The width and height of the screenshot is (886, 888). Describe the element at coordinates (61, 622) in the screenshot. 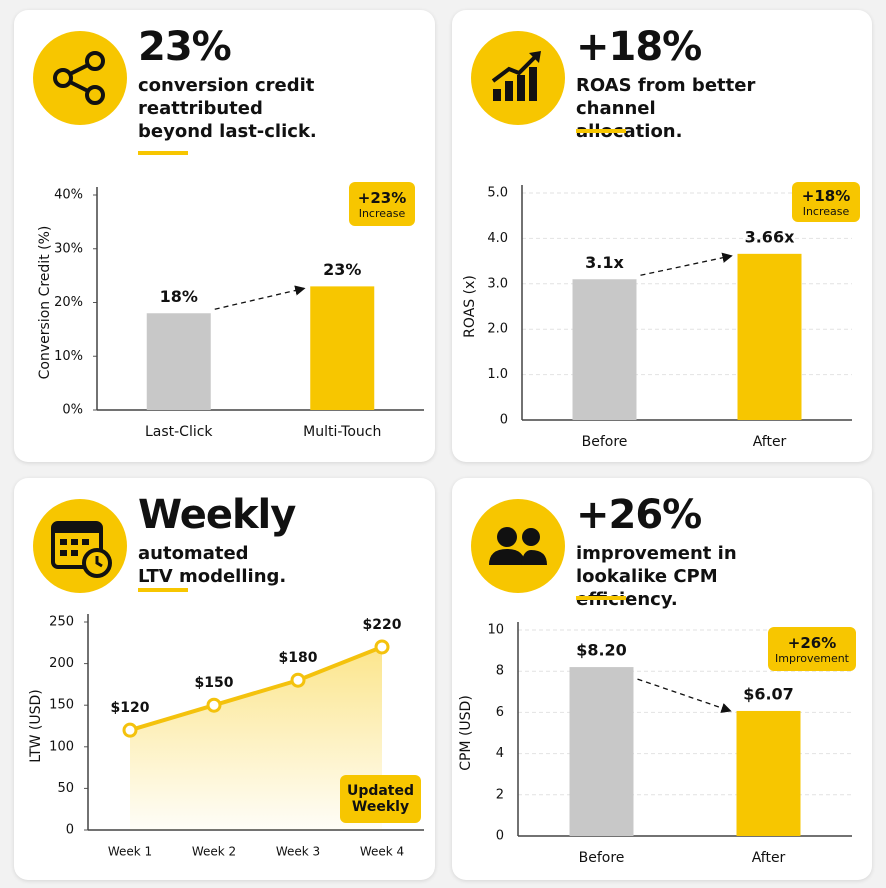

I see `y-tick-label: 250` at that location.